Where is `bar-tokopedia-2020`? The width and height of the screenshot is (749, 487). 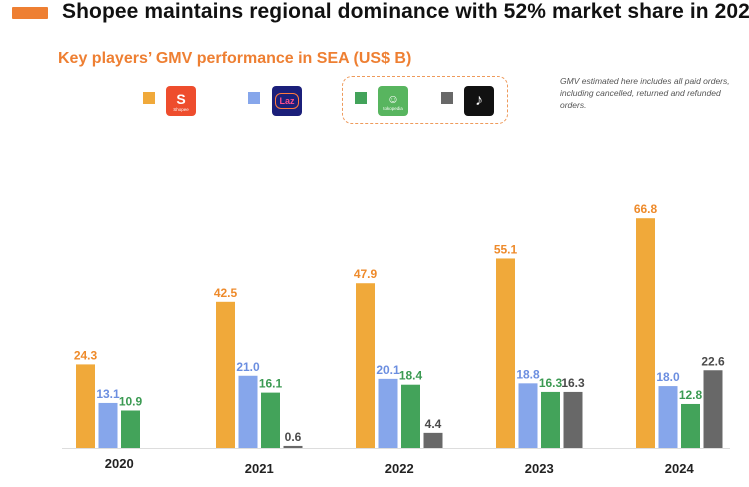
bar-tokopedia-2020 is located at coordinates (130, 429).